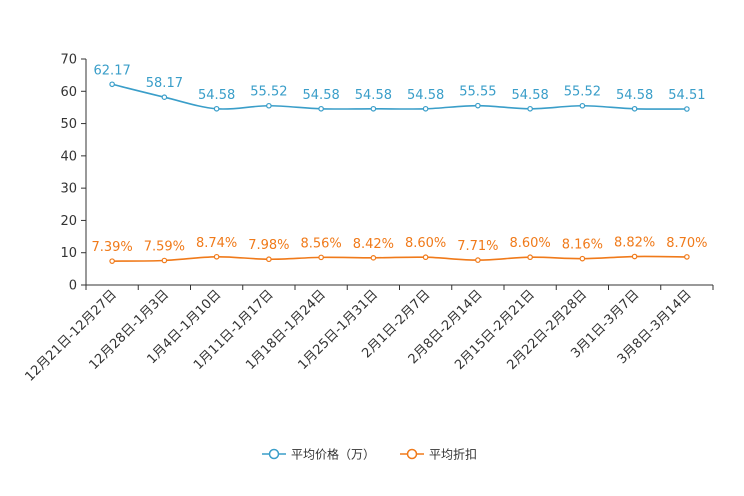  What do you see at coordinates (73, 286) in the screenshot?
I see `y-tick-label: 0` at bounding box center [73, 286].